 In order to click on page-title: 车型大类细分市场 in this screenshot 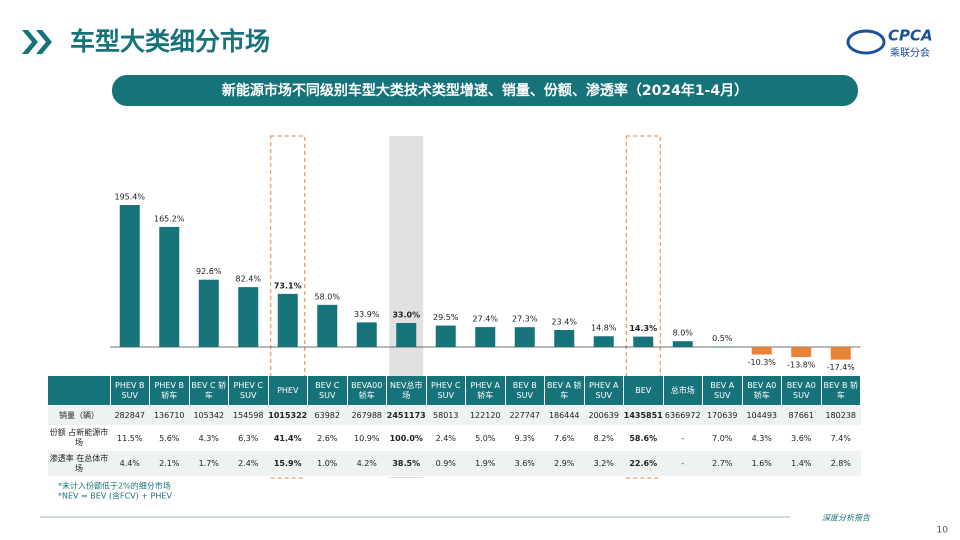, I will do `click(170, 41)`.